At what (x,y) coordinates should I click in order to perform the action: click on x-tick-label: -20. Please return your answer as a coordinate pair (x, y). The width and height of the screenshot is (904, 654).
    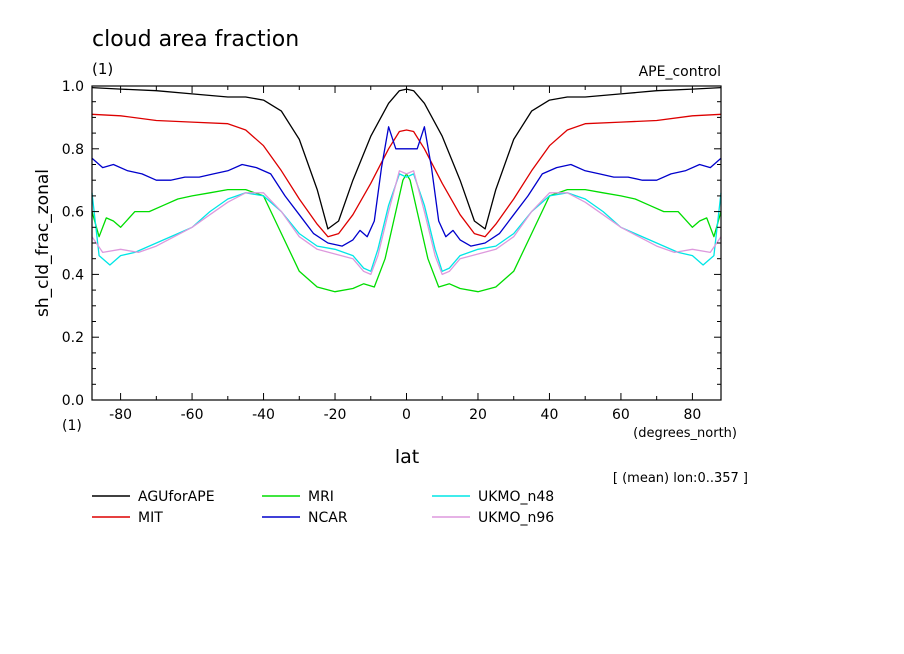
    Looking at the image, I should click on (335, 415).